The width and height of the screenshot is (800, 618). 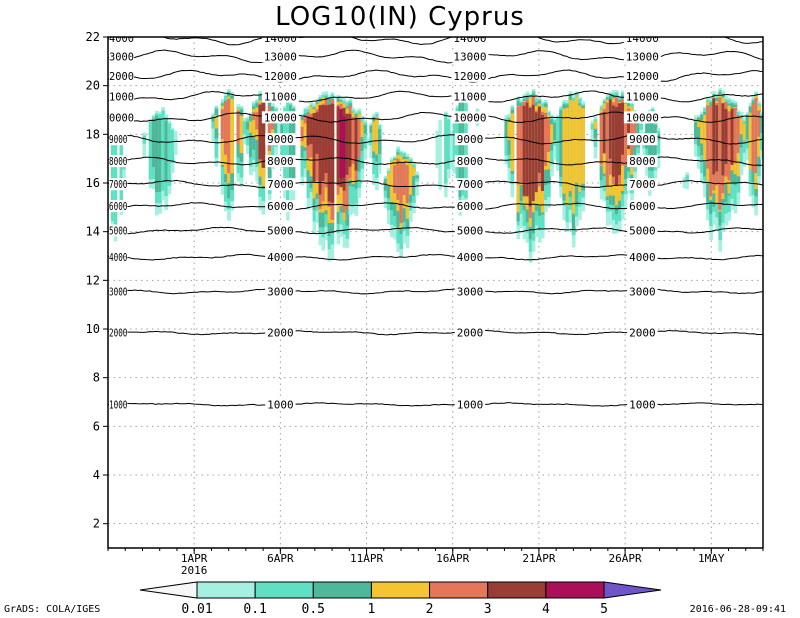 I want to click on y-tick-label: 4, so click(x=96, y=475).